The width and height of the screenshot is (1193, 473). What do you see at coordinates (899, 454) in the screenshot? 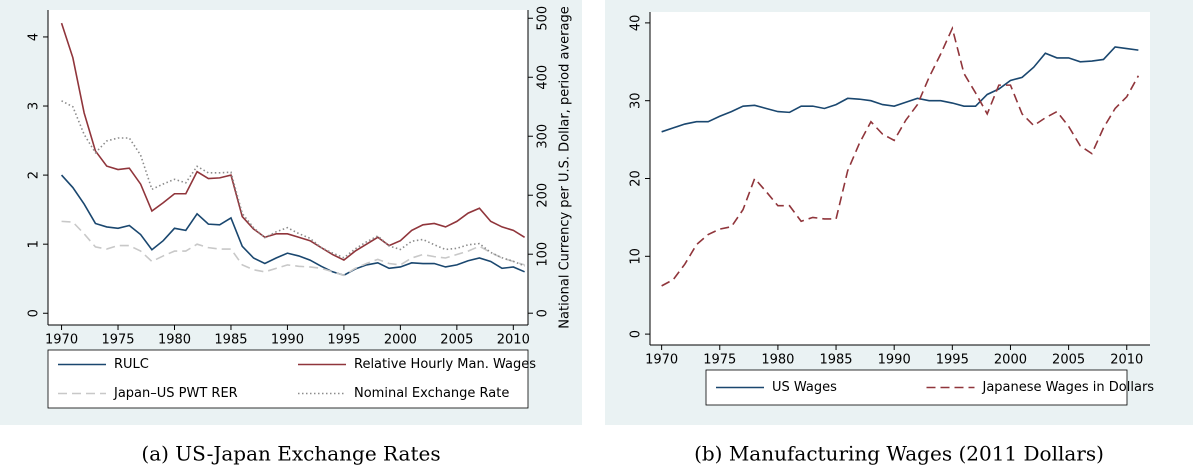
I see `caption: (b) Manufacturing Wages (2011 Dollars)` at bounding box center [899, 454].